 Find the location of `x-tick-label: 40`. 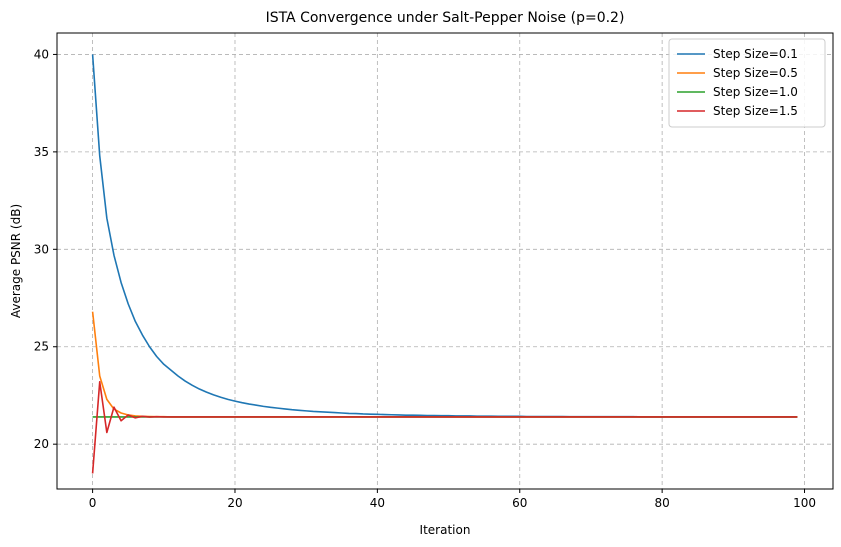

x-tick-label: 40 is located at coordinates (377, 503).